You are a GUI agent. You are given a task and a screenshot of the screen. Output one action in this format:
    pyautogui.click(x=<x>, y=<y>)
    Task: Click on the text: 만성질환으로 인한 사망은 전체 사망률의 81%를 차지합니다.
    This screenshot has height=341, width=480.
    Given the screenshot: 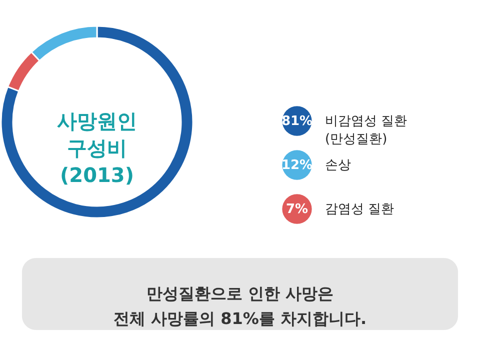 What is the action you would take?
    pyautogui.click(x=240, y=306)
    